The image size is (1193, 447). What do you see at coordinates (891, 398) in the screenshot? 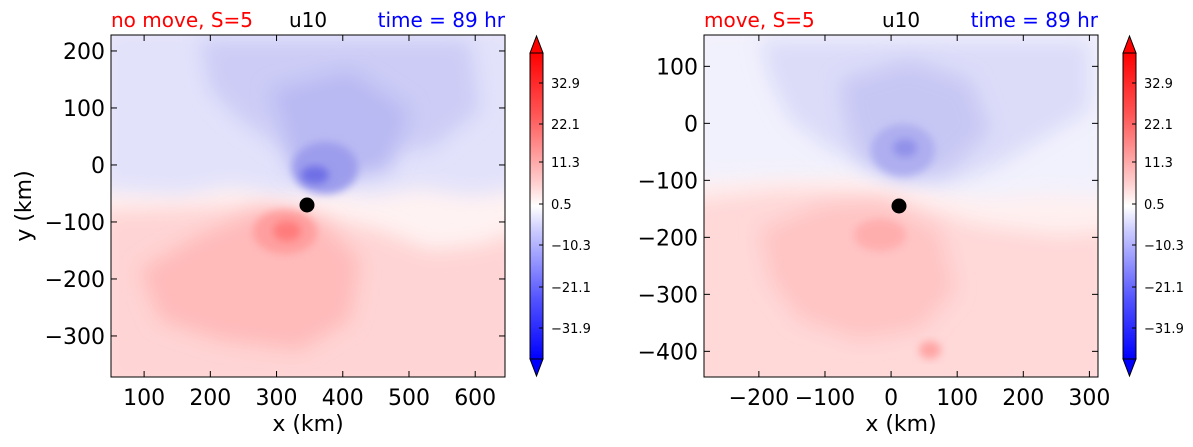
I see `x-tick-label: 0` at bounding box center [891, 398].